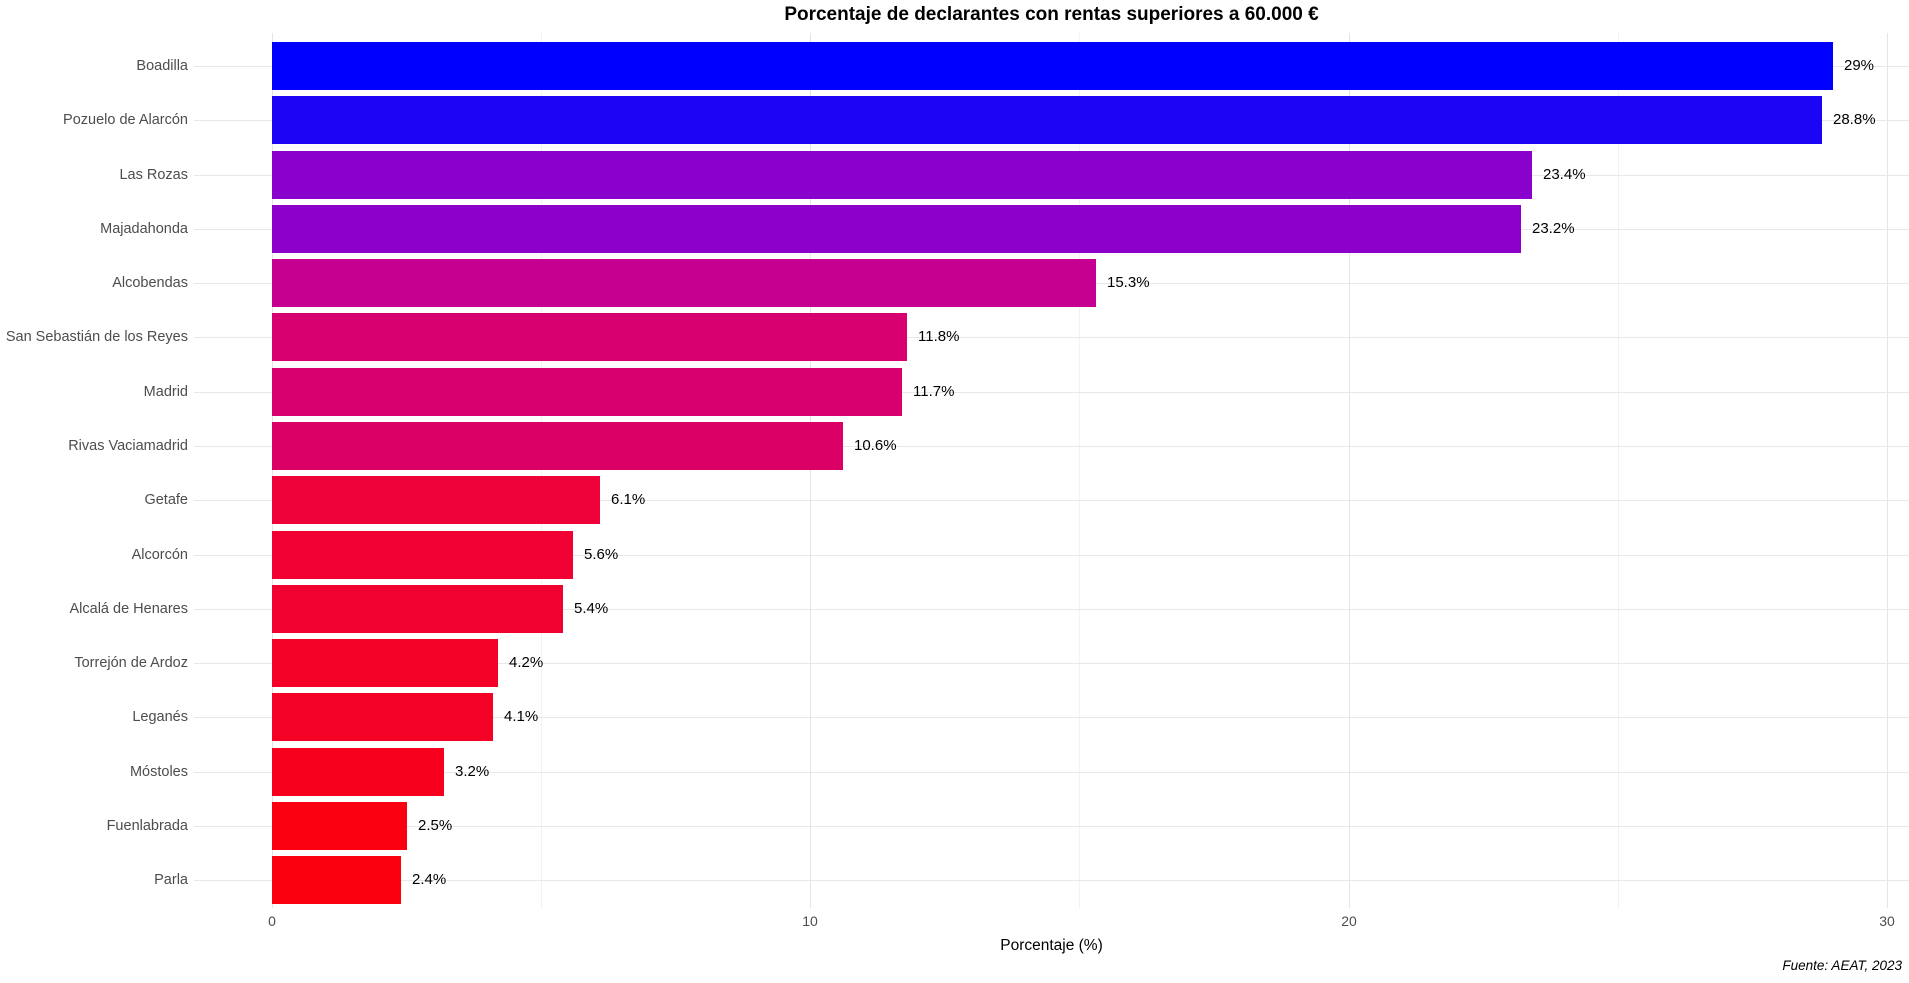  Describe the element at coordinates (129, 609) in the screenshot. I see `category-label: Alcalá de Henares` at that location.